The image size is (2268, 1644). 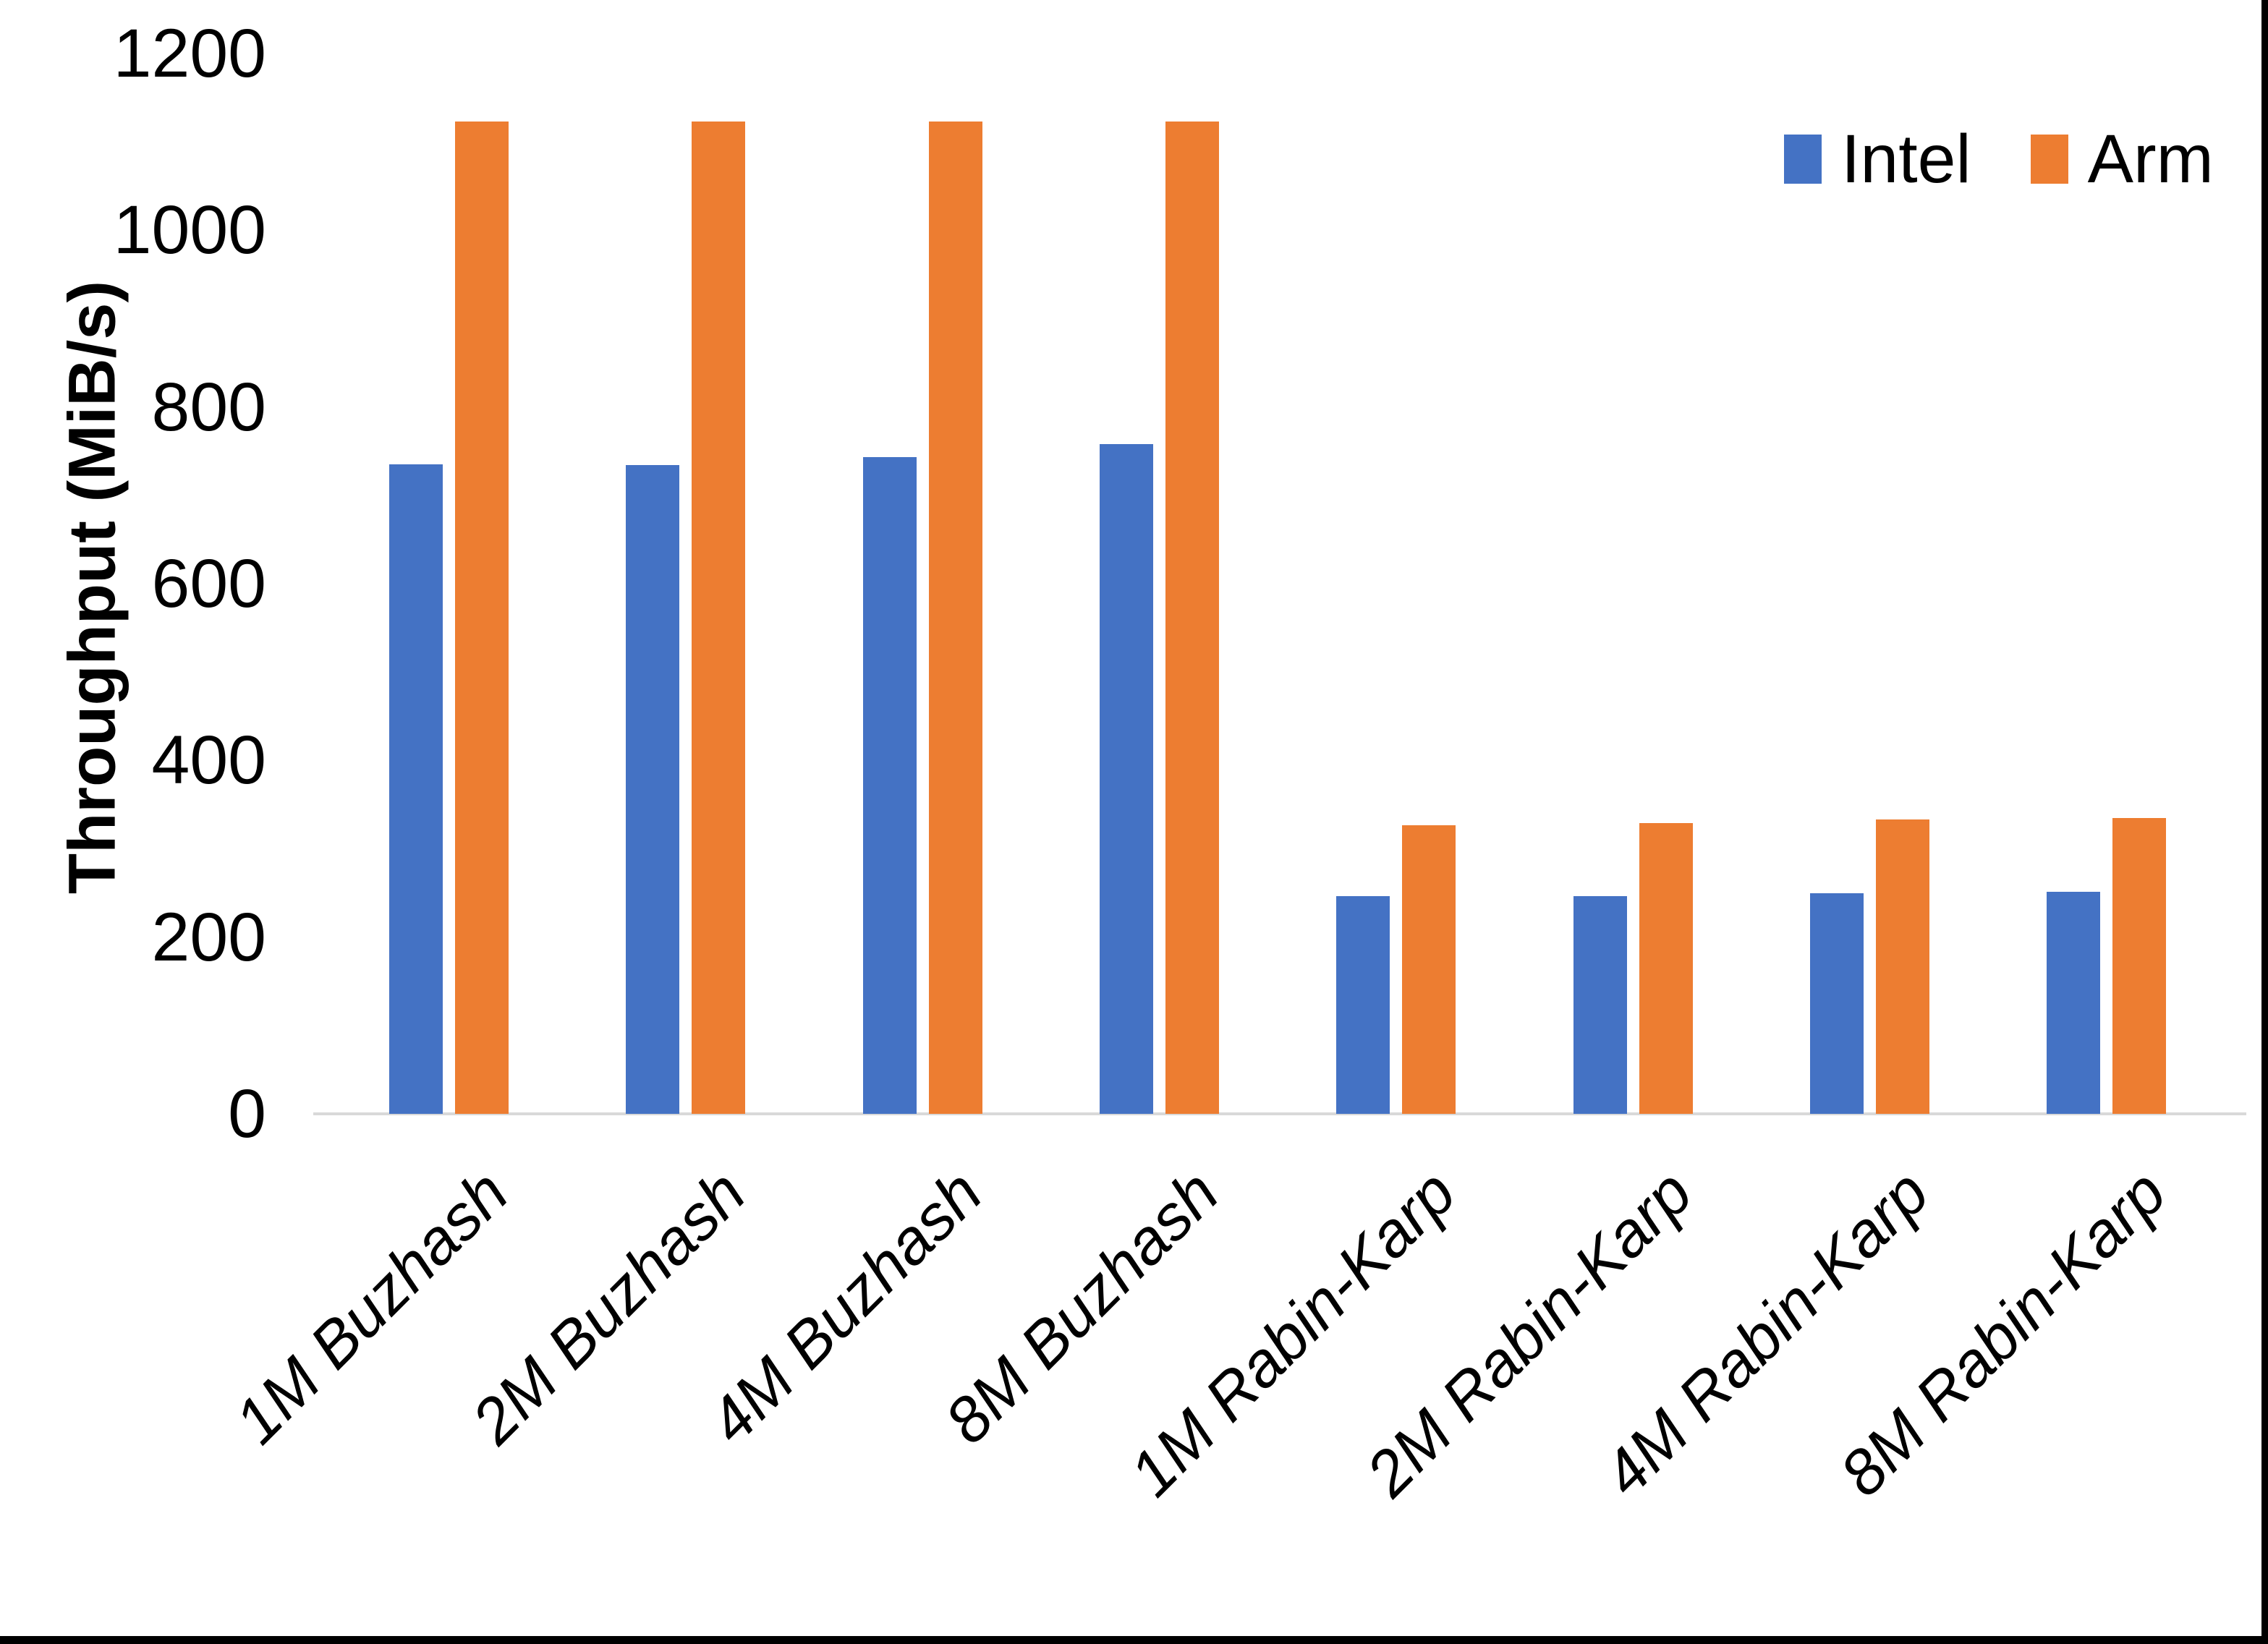 I want to click on y-tick-label-1000: 1000, so click(x=189, y=230).